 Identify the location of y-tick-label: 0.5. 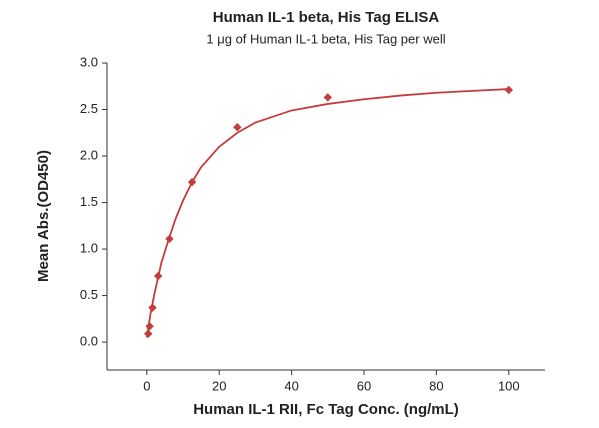
(89, 294).